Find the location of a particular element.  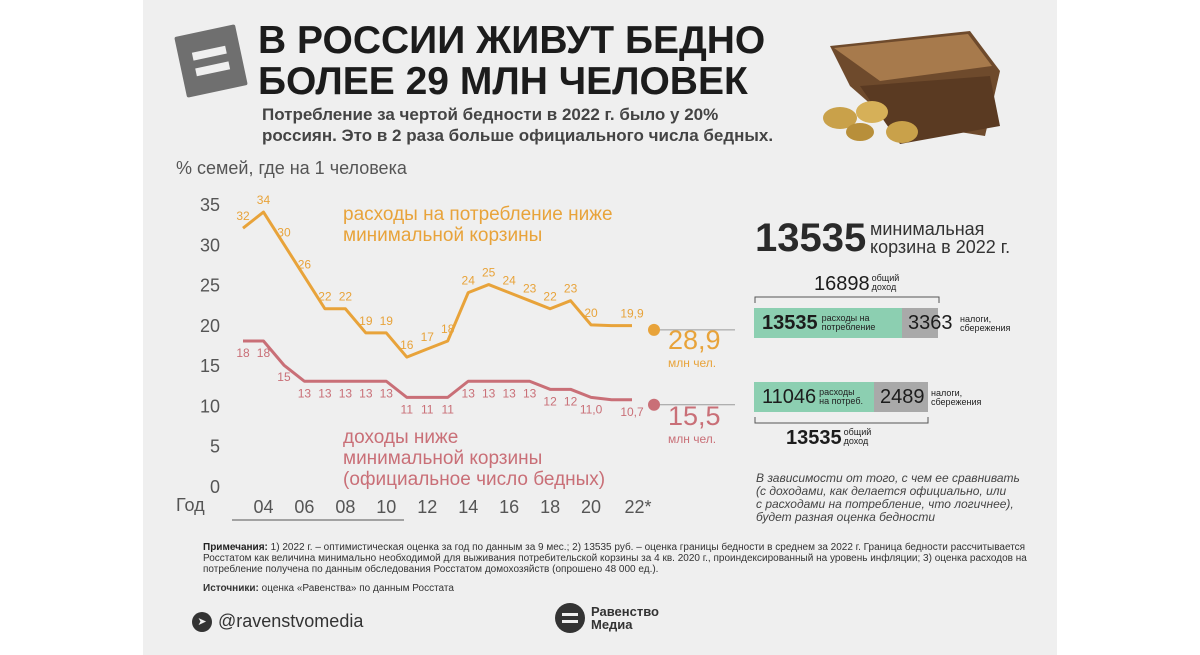

data-label: 11,0 is located at coordinates (591, 409).